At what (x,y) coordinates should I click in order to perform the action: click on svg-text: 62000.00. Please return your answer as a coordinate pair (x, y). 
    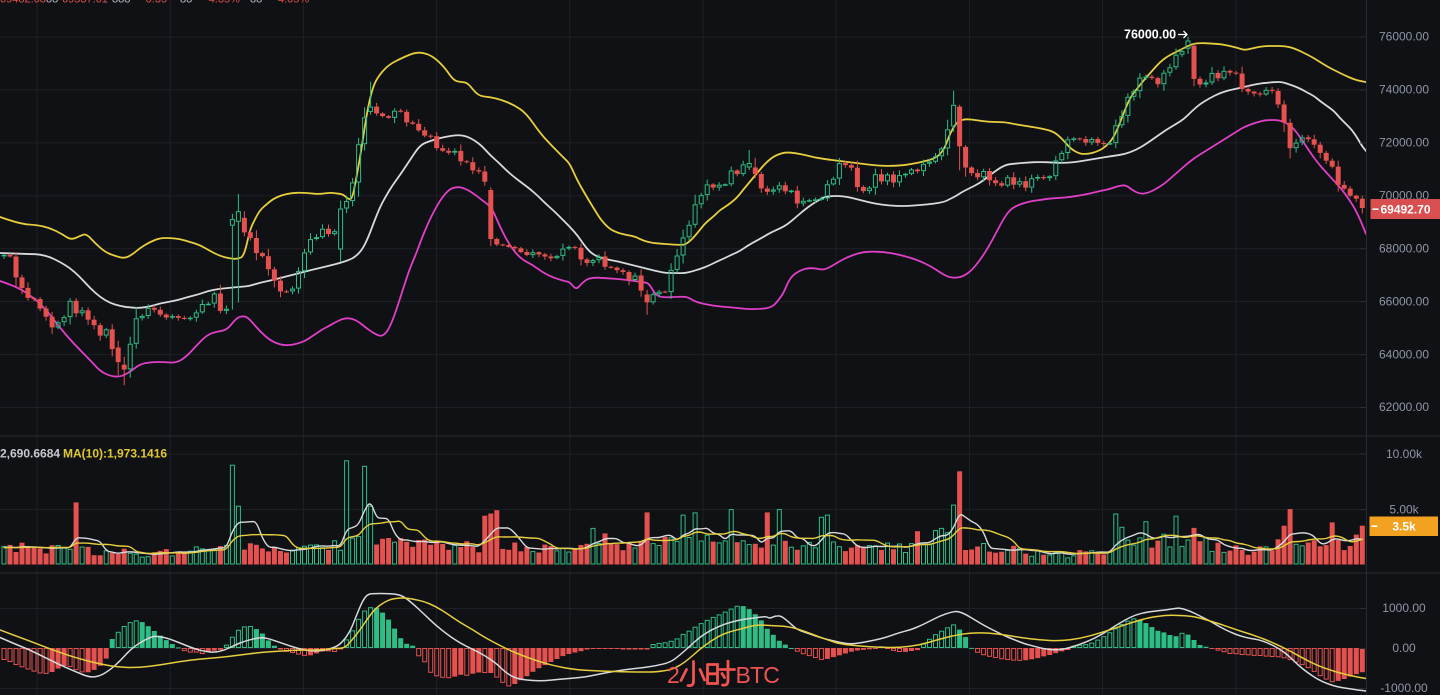
    Looking at the image, I should click on (1404, 407).